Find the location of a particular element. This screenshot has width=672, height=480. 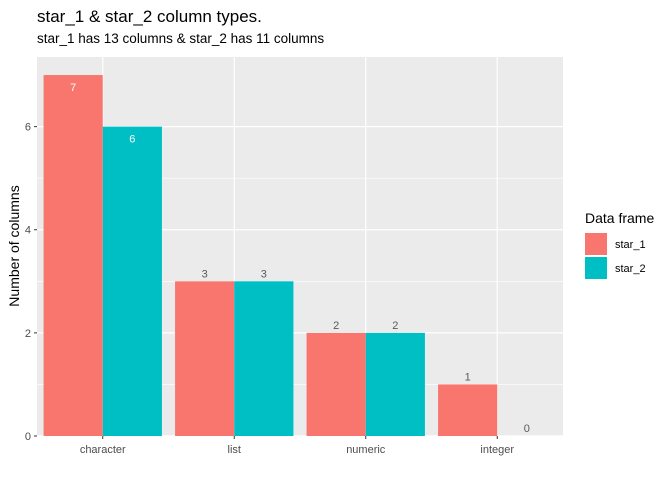

x-tick-label: list is located at coordinates (234, 450).